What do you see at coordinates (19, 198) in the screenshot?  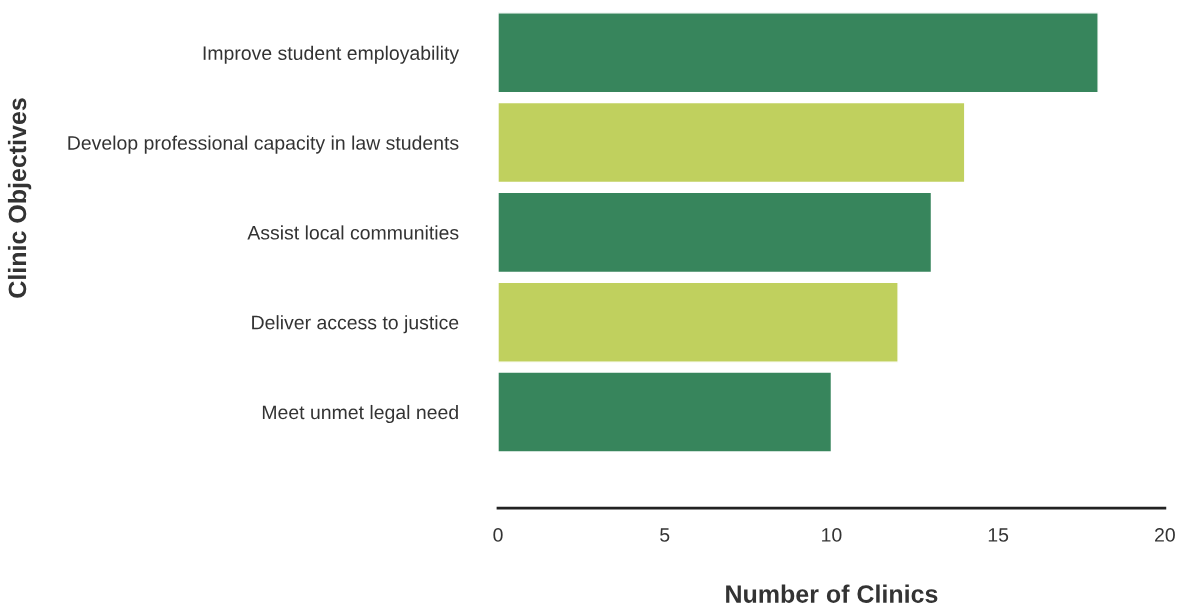 I see `y-axis-title: Clinic Objectives` at bounding box center [19, 198].